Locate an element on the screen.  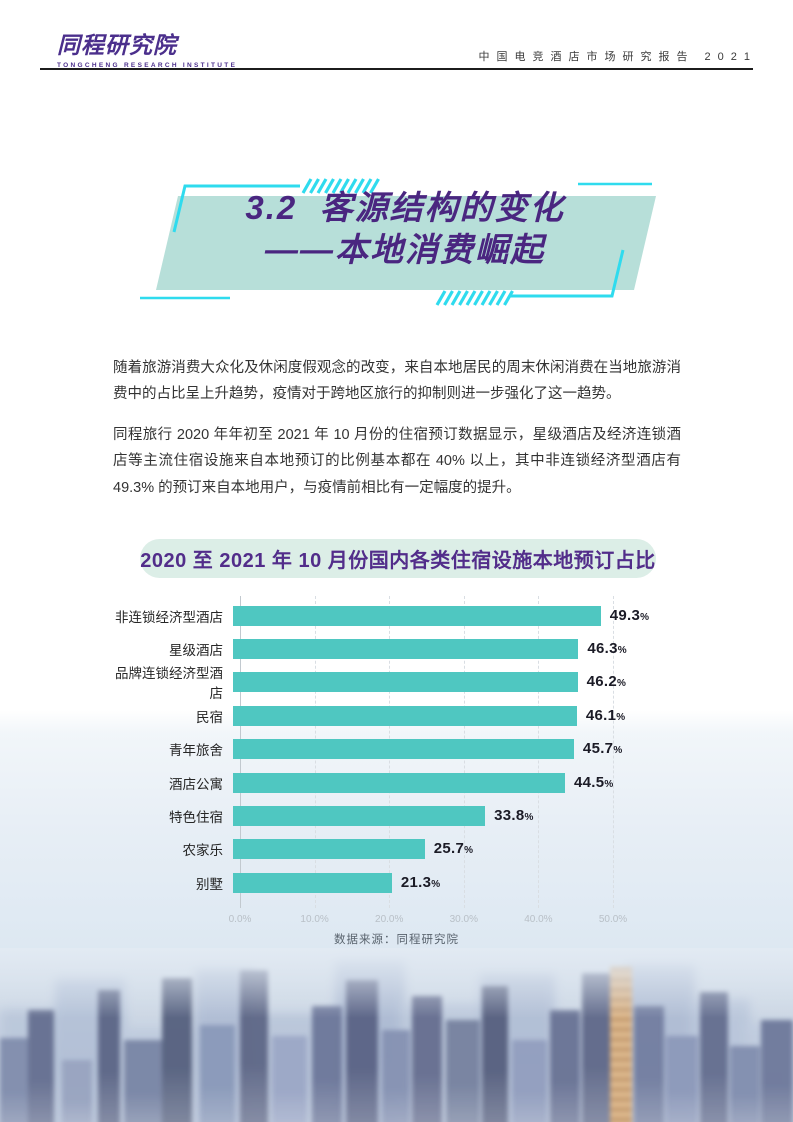
x-tick-label: 30.0% is located at coordinates (463, 919).